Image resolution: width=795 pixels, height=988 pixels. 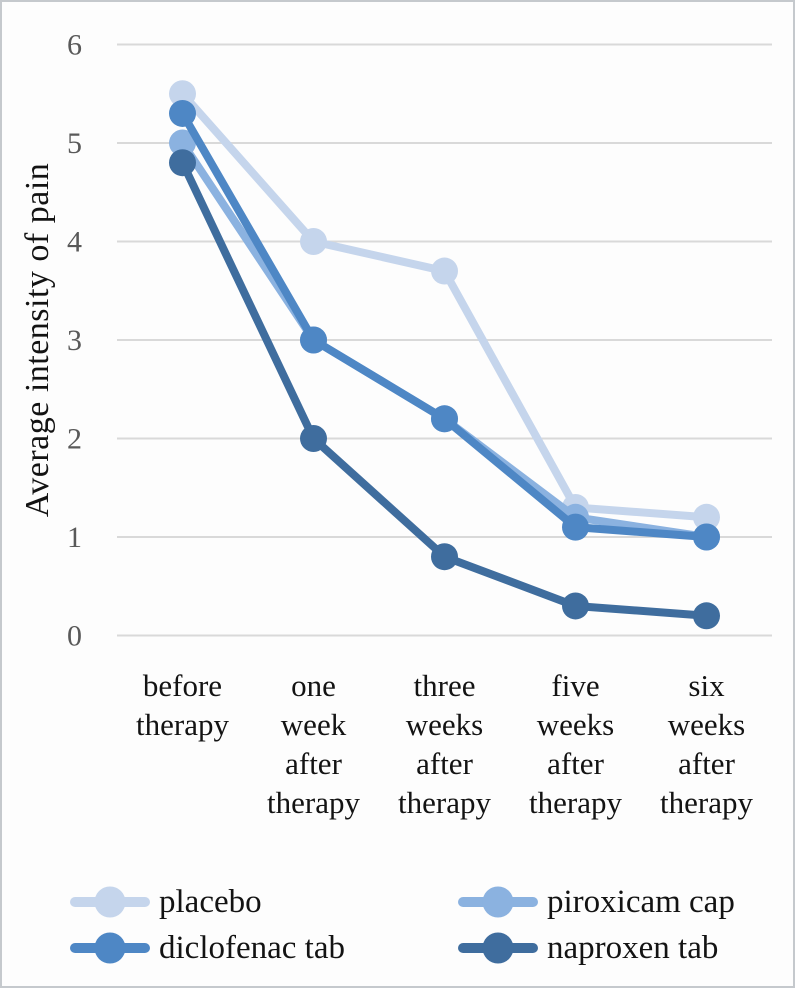 What do you see at coordinates (706, 744) in the screenshot?
I see `x-category-label-4: six weeks after therapy` at bounding box center [706, 744].